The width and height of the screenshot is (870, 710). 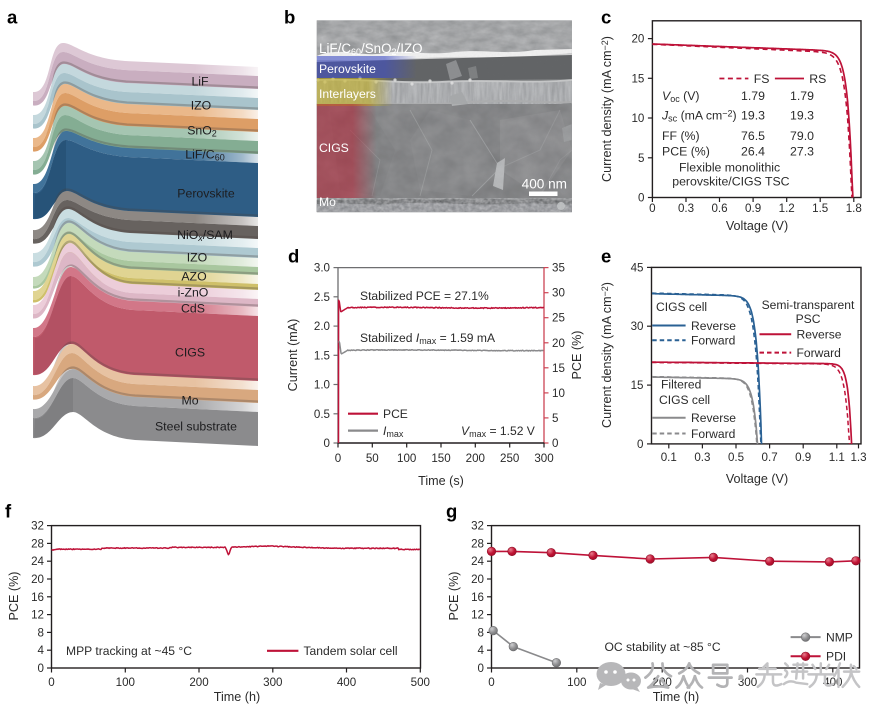 I want to click on svg-text: 0.6, so click(x=719, y=208).